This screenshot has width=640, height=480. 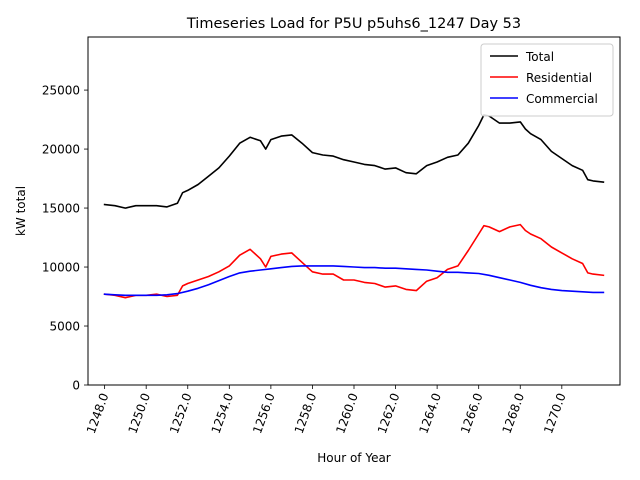 I want to click on legend-label-commercial: Commercial, so click(x=562, y=99).